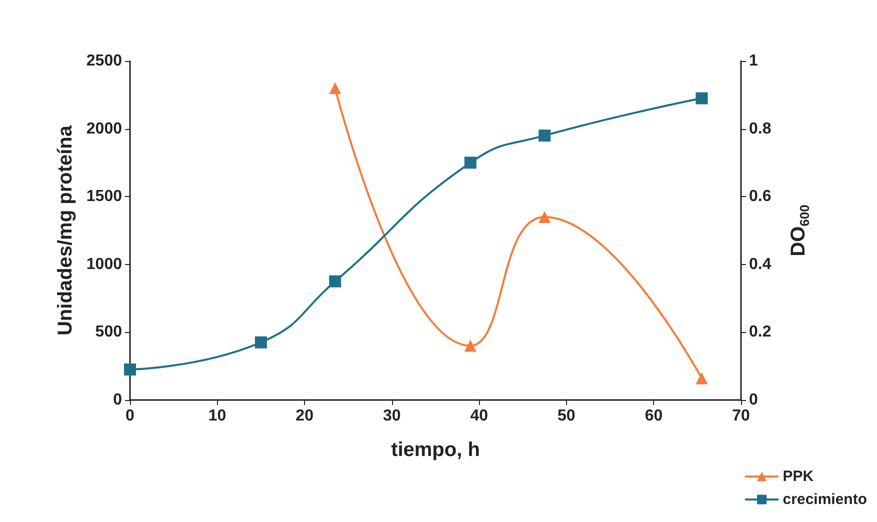 This screenshot has height=522, width=877. Describe the element at coordinates (65, 230) in the screenshot. I see `y-axis-title: Unidades/mg proteína` at that location.